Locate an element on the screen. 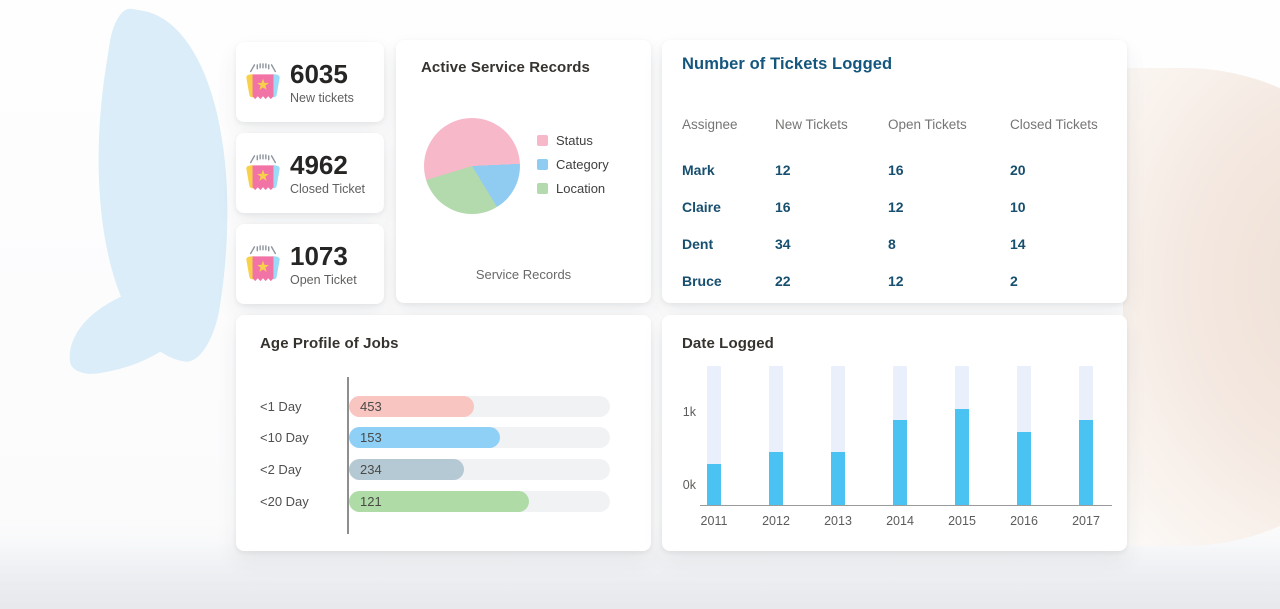 Image resolution: width=1280 pixels, height=609 pixels. stat-text: 4962 Closed Ticket is located at coordinates (327, 173).